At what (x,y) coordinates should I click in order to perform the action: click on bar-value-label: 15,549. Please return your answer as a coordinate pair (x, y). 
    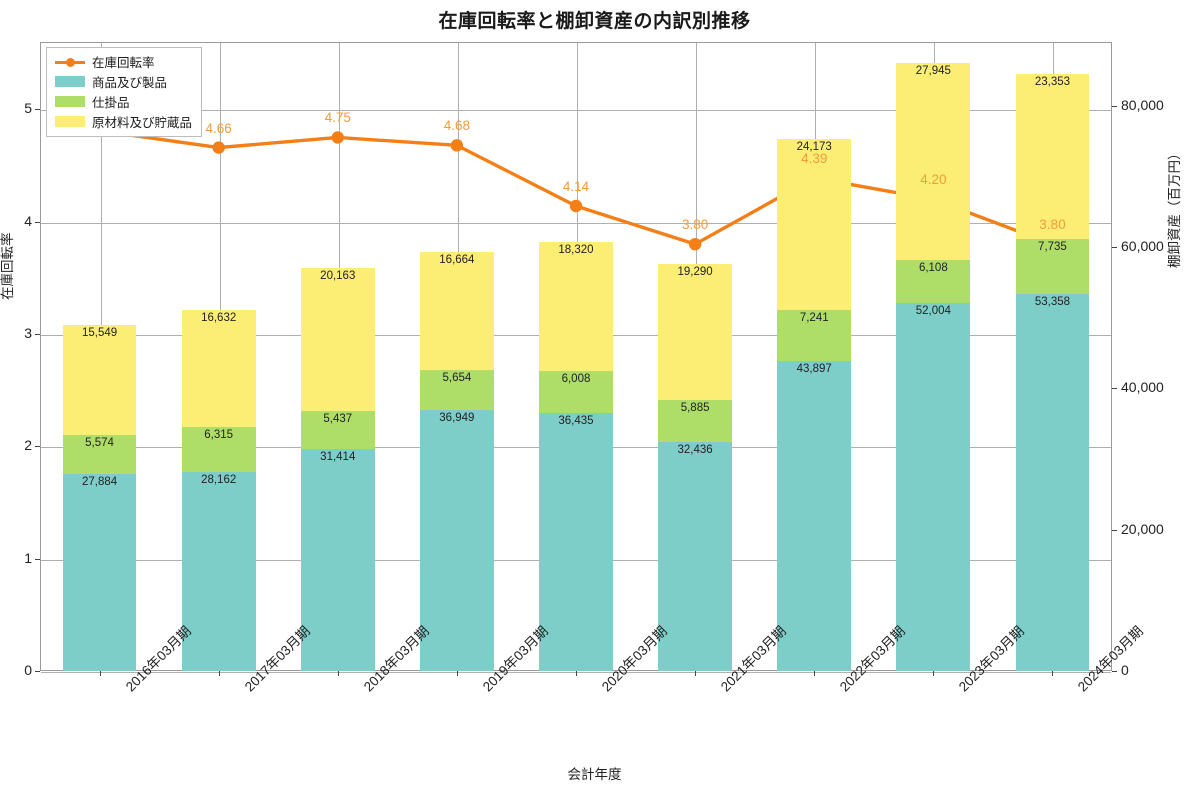
    Looking at the image, I should click on (99, 332).